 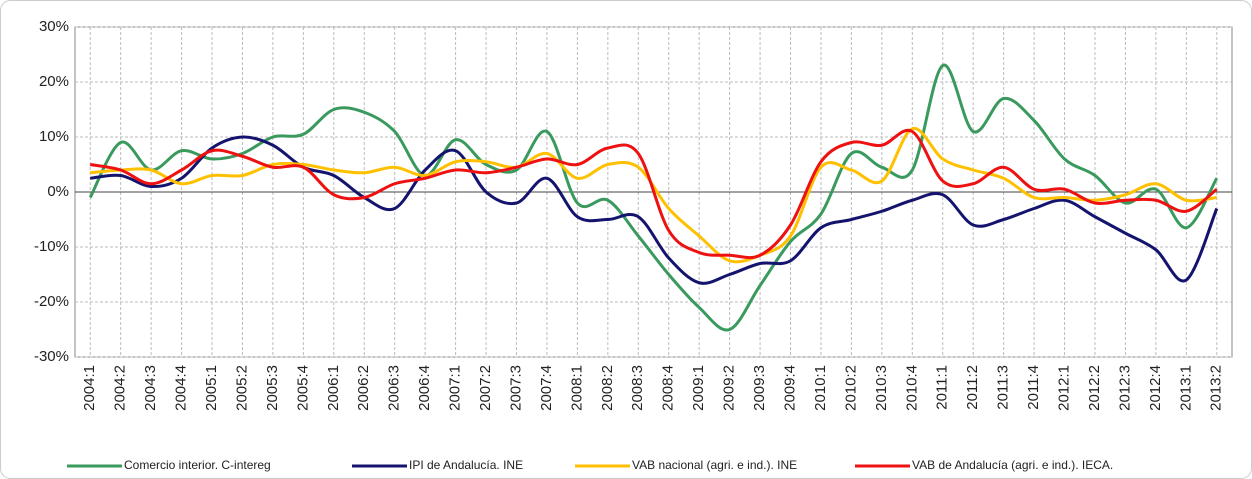 What do you see at coordinates (546, 388) in the screenshot?
I see `x-tick-label: 2007:4` at bounding box center [546, 388].